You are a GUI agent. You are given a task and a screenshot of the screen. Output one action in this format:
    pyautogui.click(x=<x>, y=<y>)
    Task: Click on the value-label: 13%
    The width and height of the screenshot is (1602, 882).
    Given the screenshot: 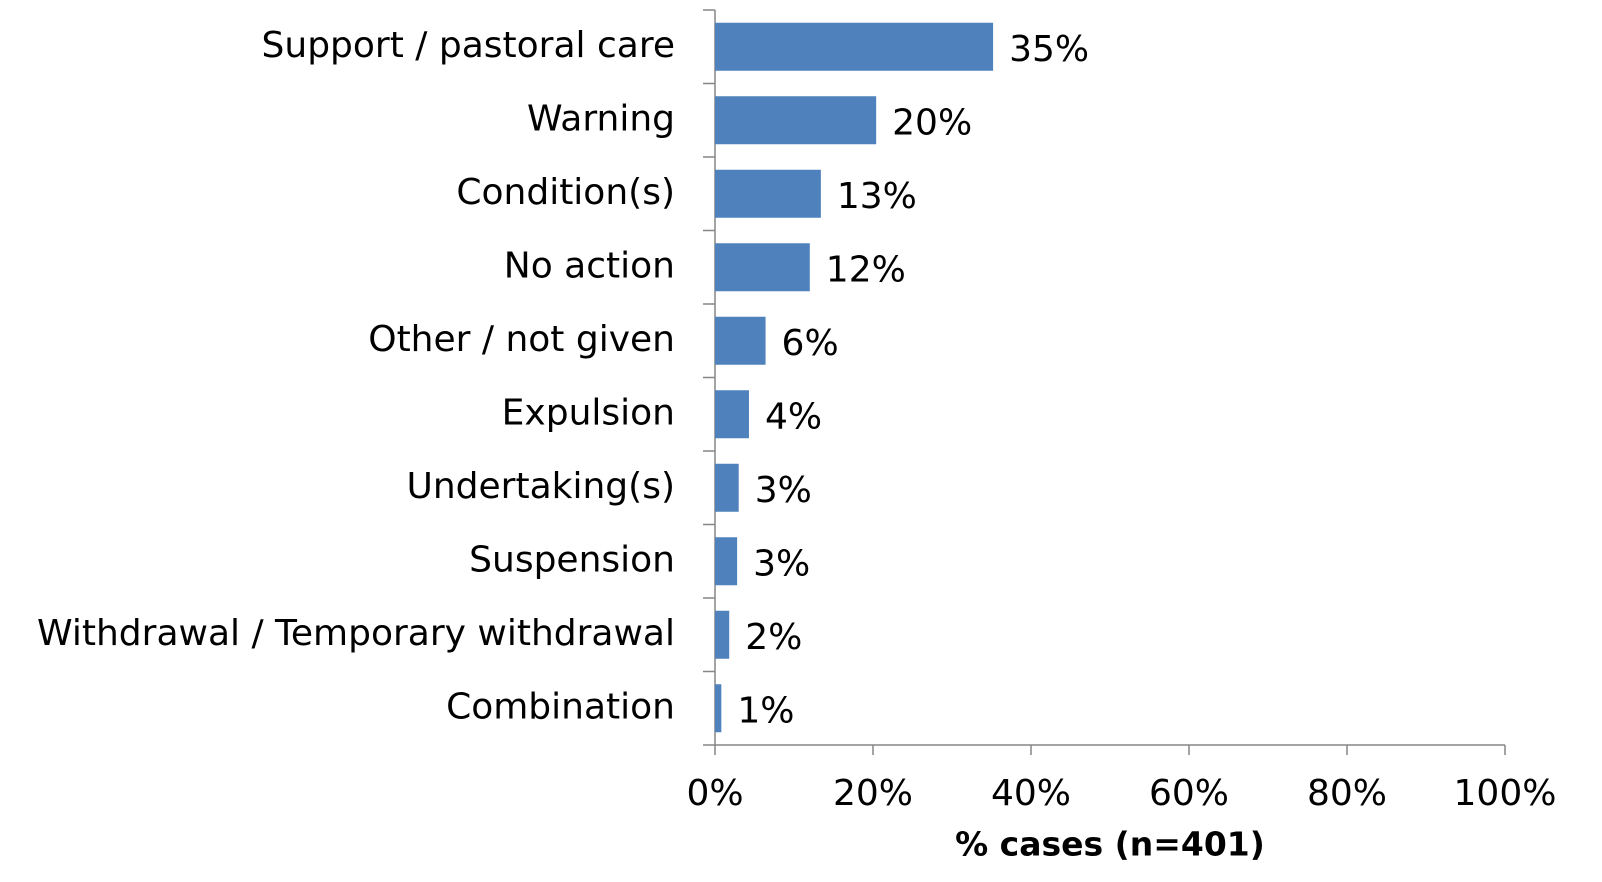 What is the action you would take?
    pyautogui.click(x=877, y=196)
    